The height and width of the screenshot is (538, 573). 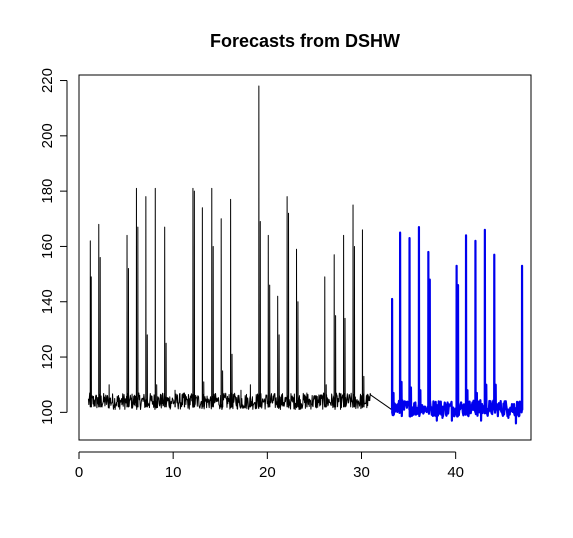 I want to click on x-tick-label: 10, so click(x=173, y=472).